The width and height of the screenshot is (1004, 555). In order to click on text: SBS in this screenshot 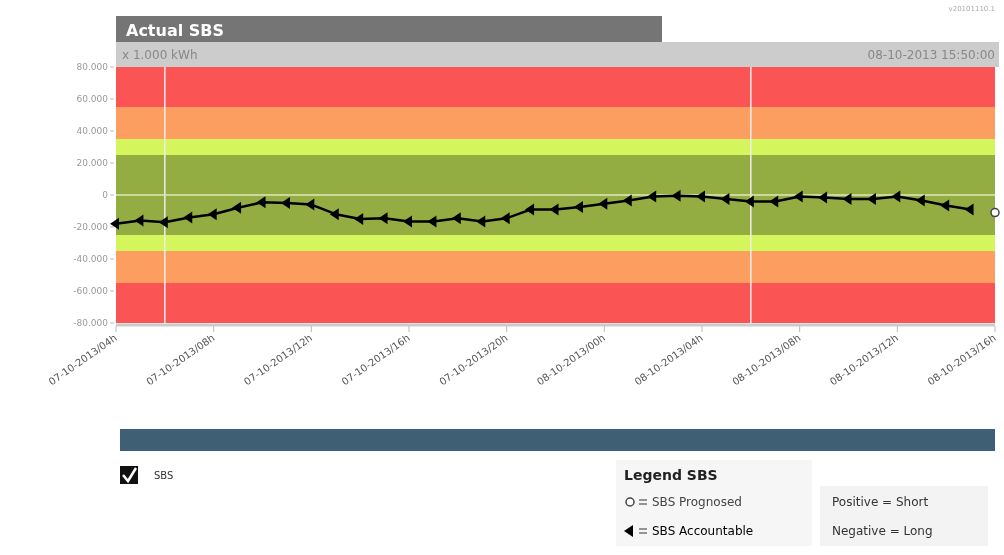, I will do `click(164, 475)`.